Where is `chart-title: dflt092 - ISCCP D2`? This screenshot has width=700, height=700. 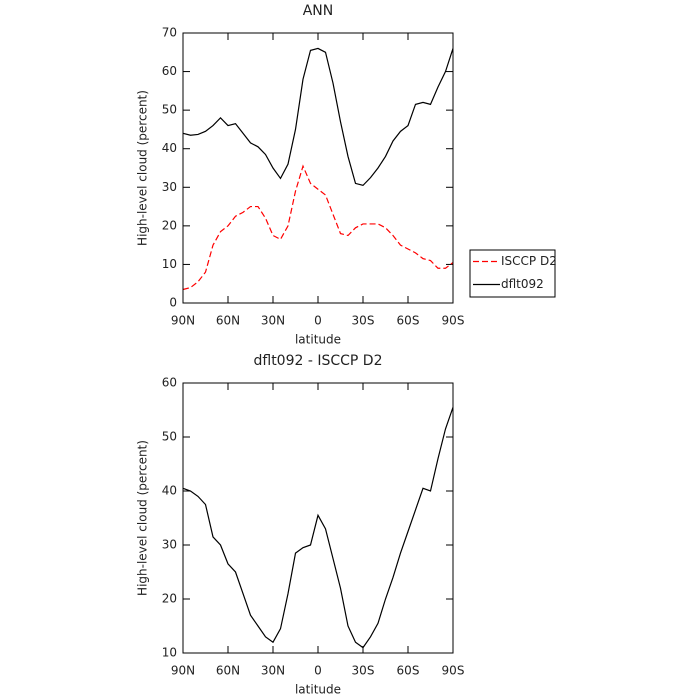 chart-title: dflt092 - ISCCP D2 is located at coordinates (317, 361).